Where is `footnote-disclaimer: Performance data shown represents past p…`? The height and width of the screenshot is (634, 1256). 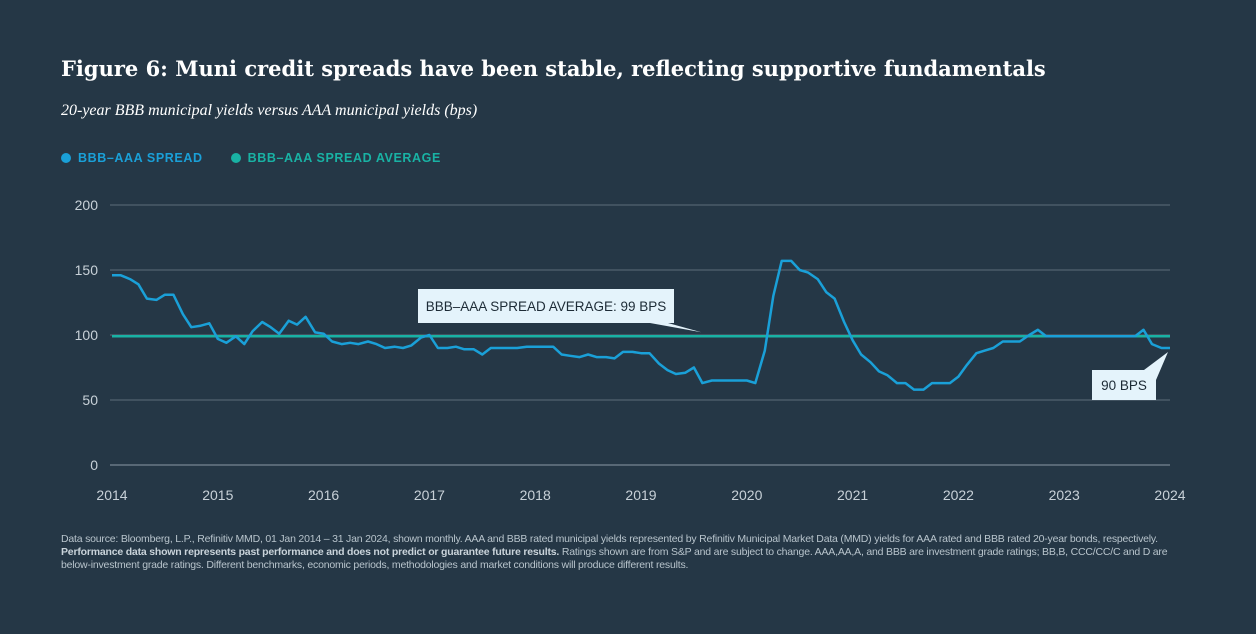
footnote-disclaimer: Performance data shown represents past p… is located at coordinates (310, 552).